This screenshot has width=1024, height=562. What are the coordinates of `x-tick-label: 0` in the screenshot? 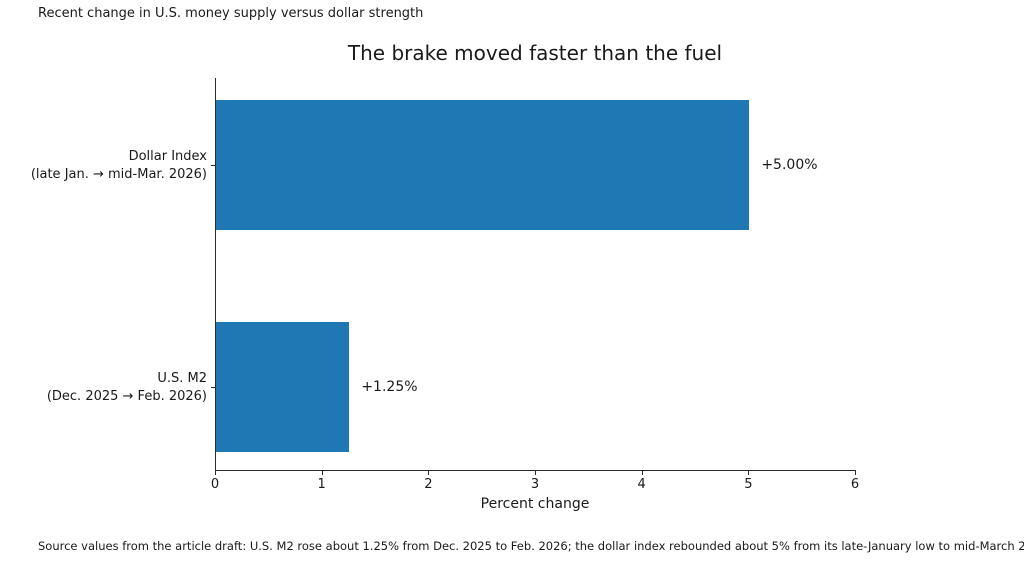 It's located at (215, 484).